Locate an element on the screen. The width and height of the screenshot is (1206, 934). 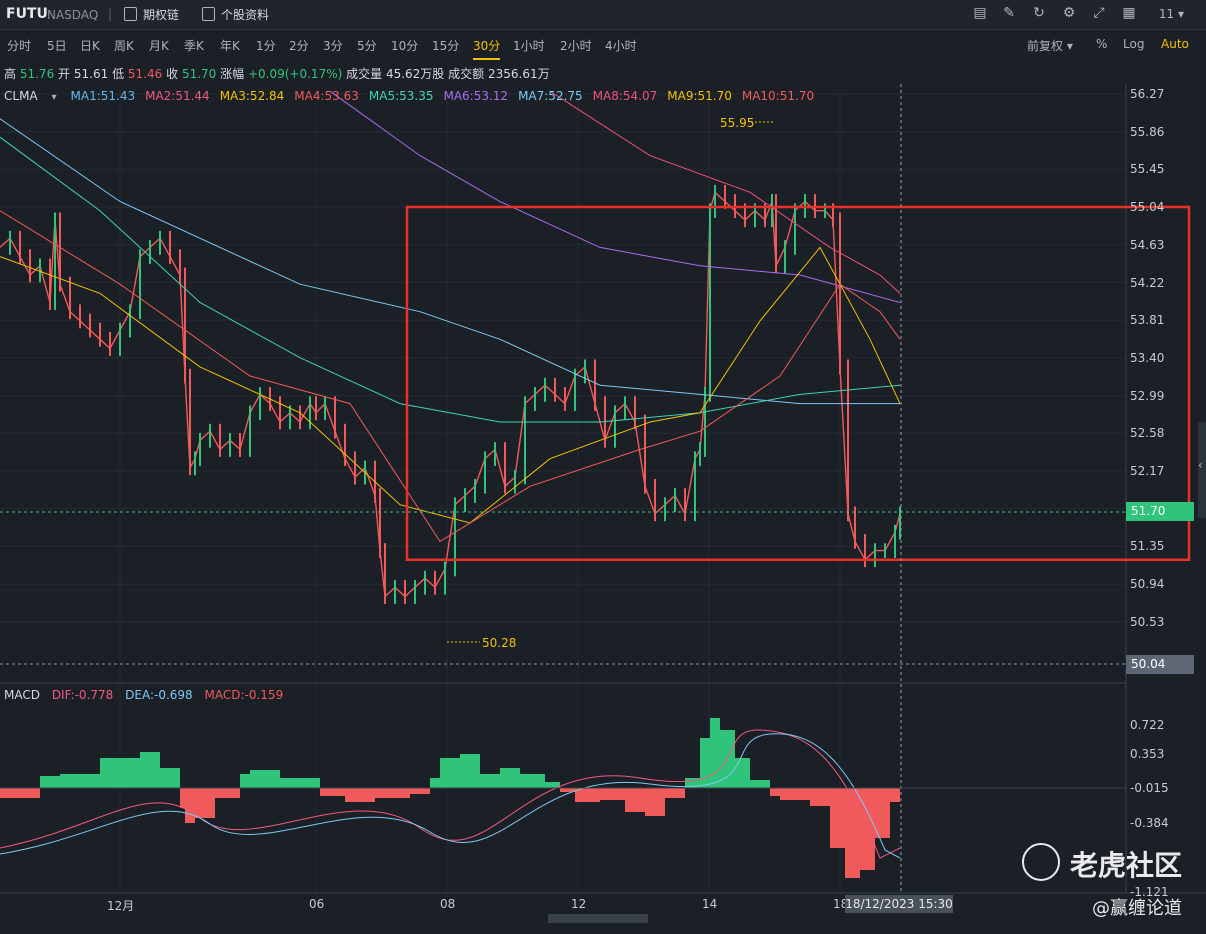
turnover-value: 2356.61万 is located at coordinates (518, 74).